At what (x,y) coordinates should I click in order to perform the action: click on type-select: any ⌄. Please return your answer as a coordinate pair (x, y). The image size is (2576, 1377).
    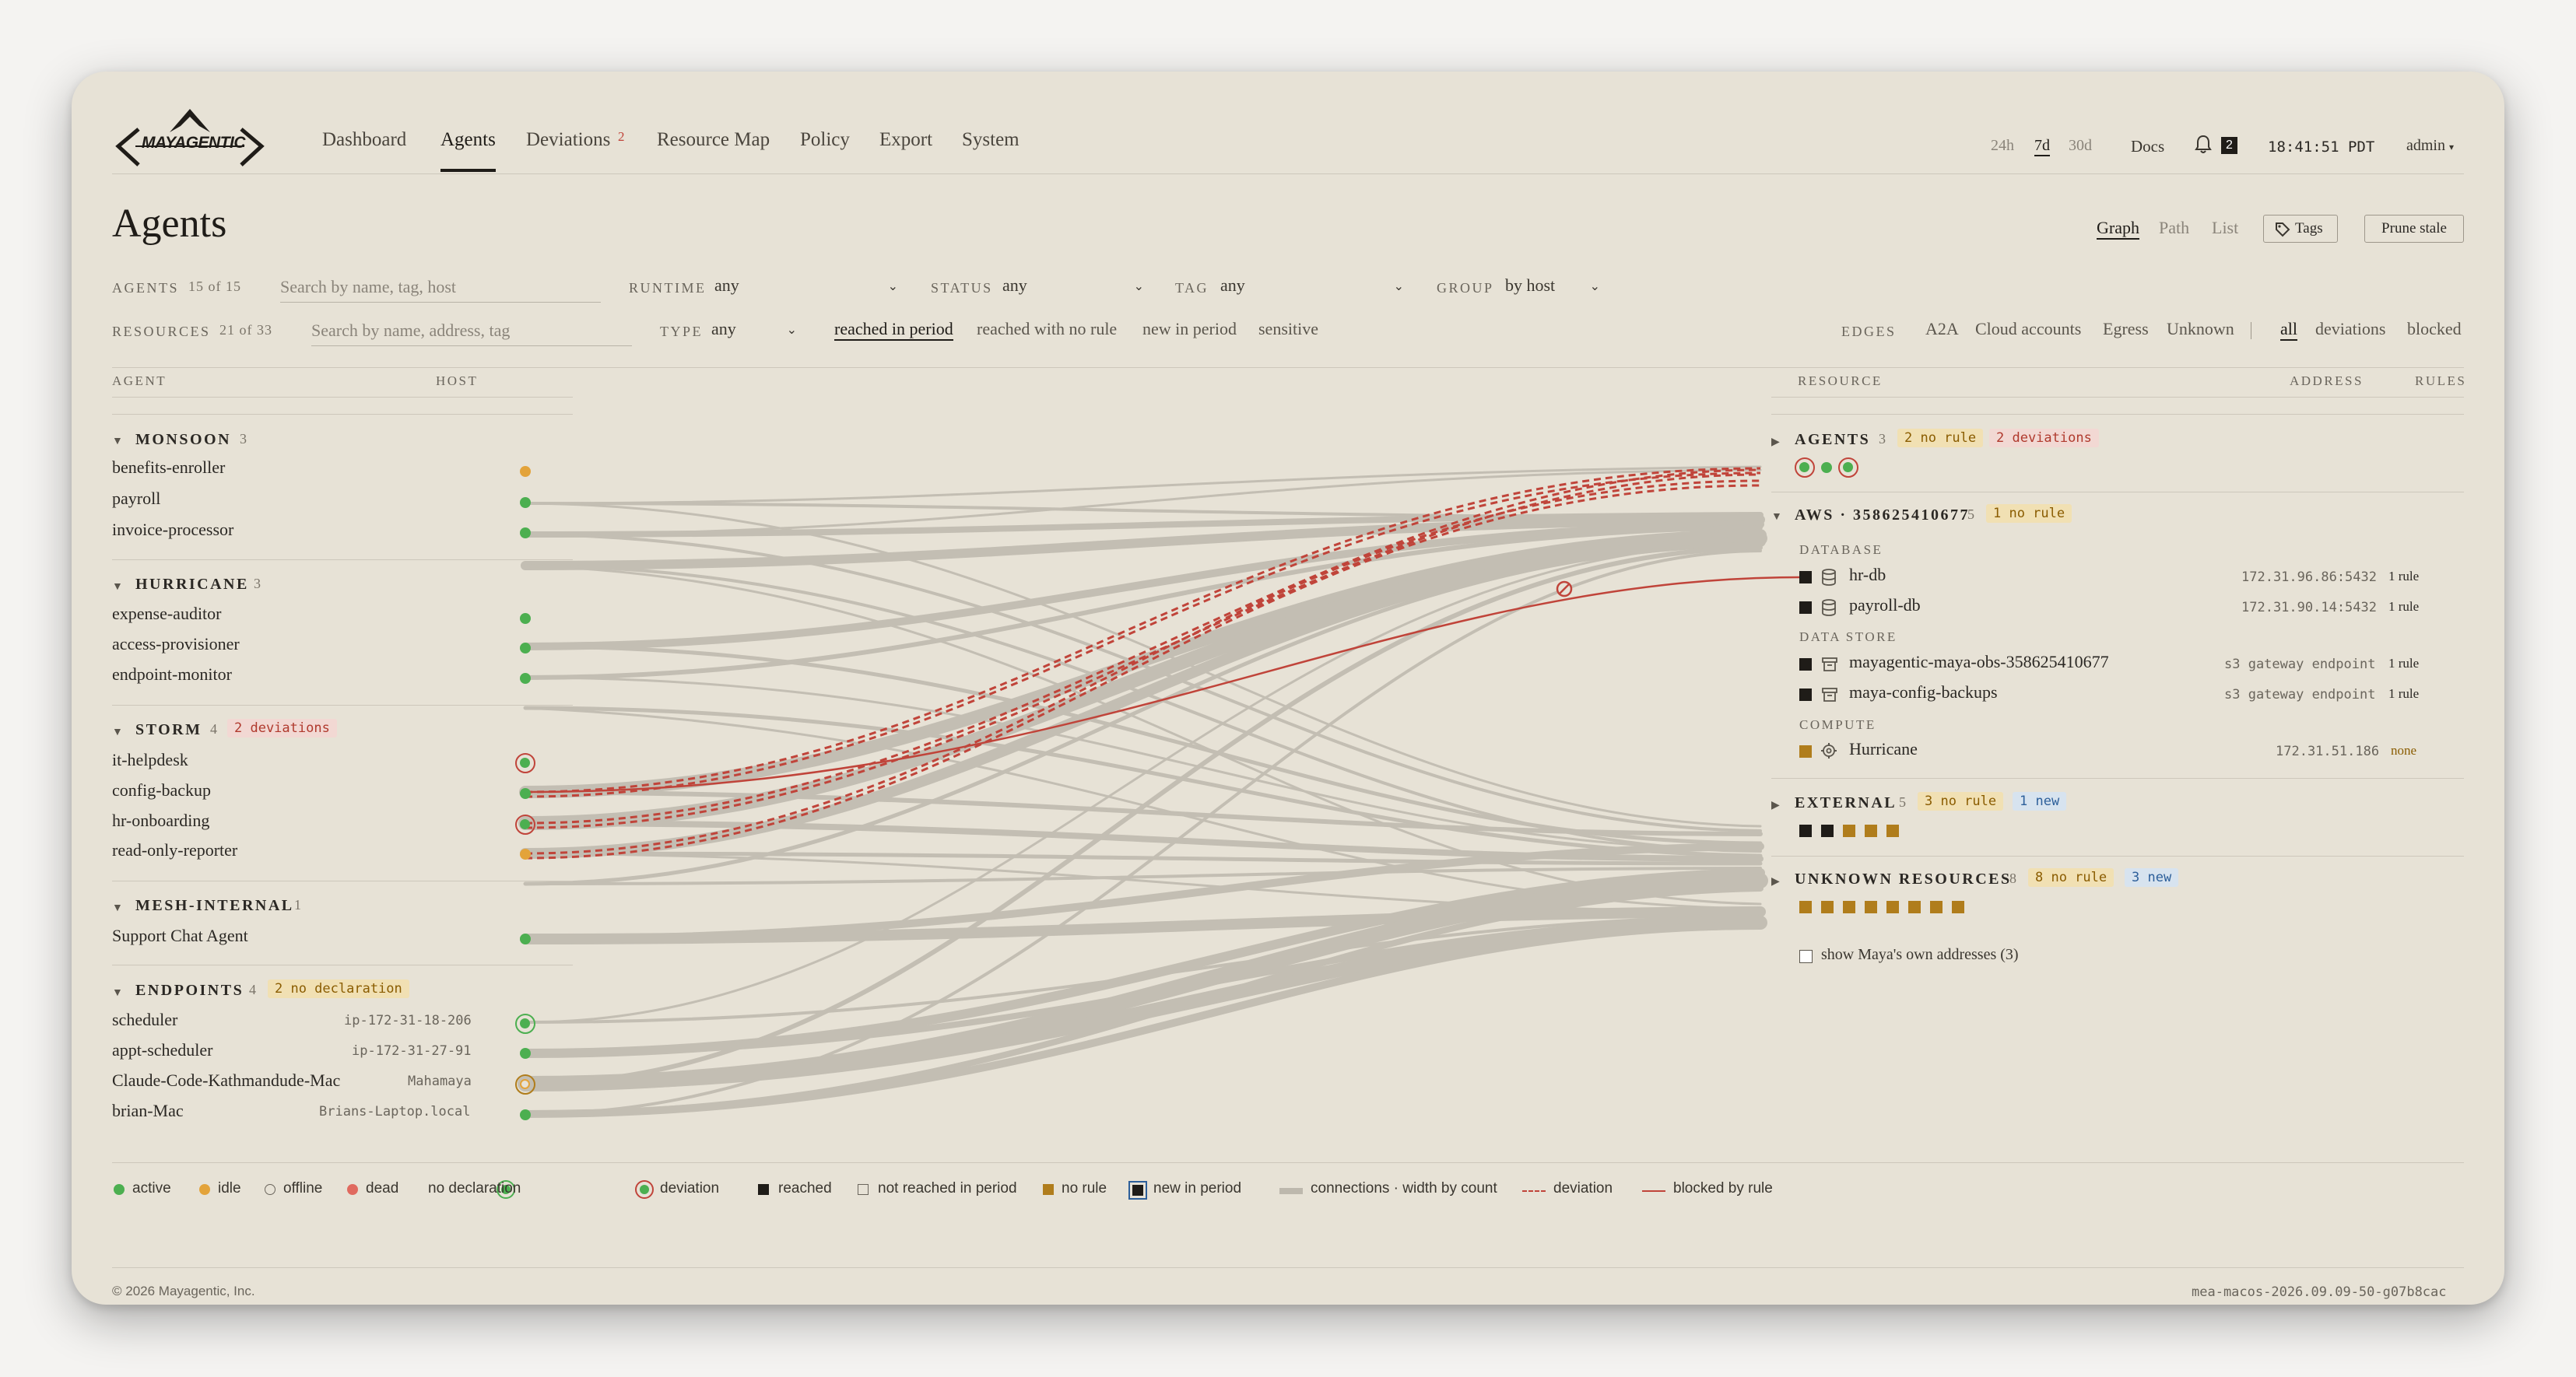
    Looking at the image, I should click on (754, 331).